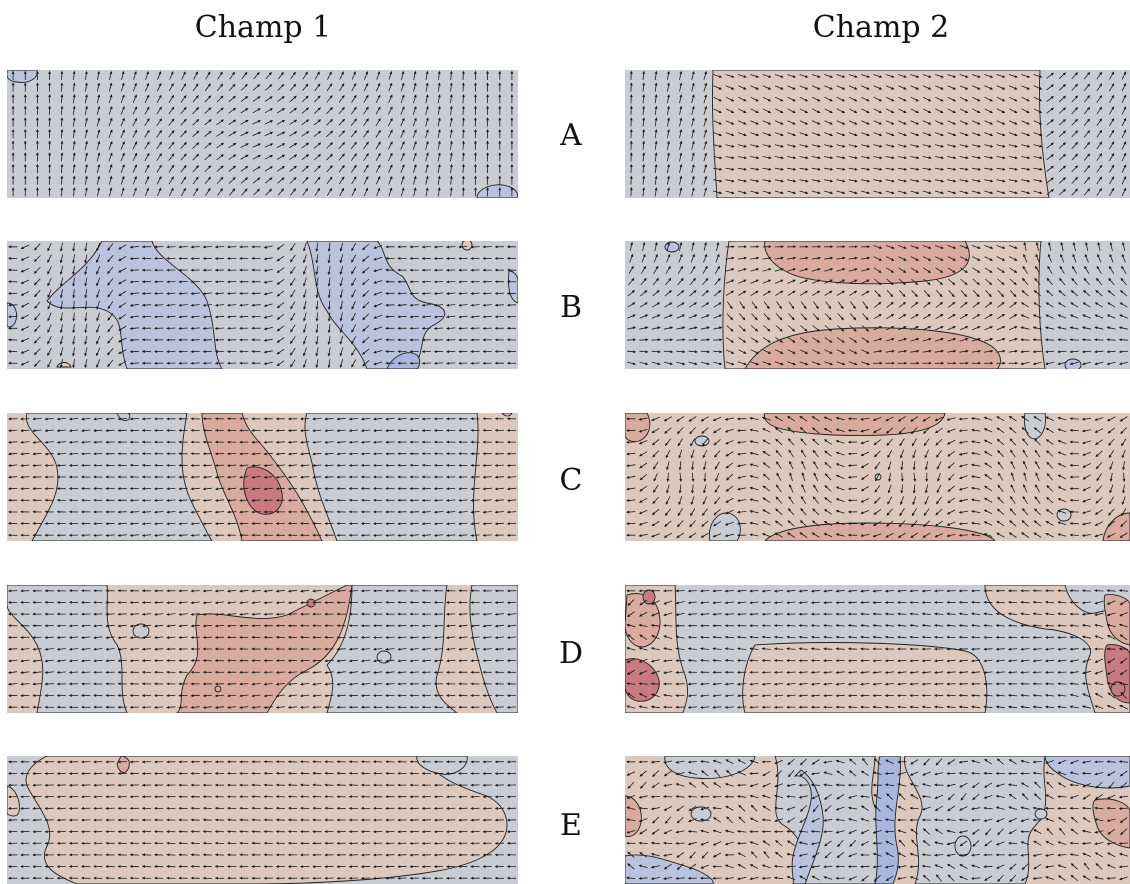 Image resolution: width=1130 pixels, height=884 pixels. I want to click on vector-field-c1, so click(262, 477).